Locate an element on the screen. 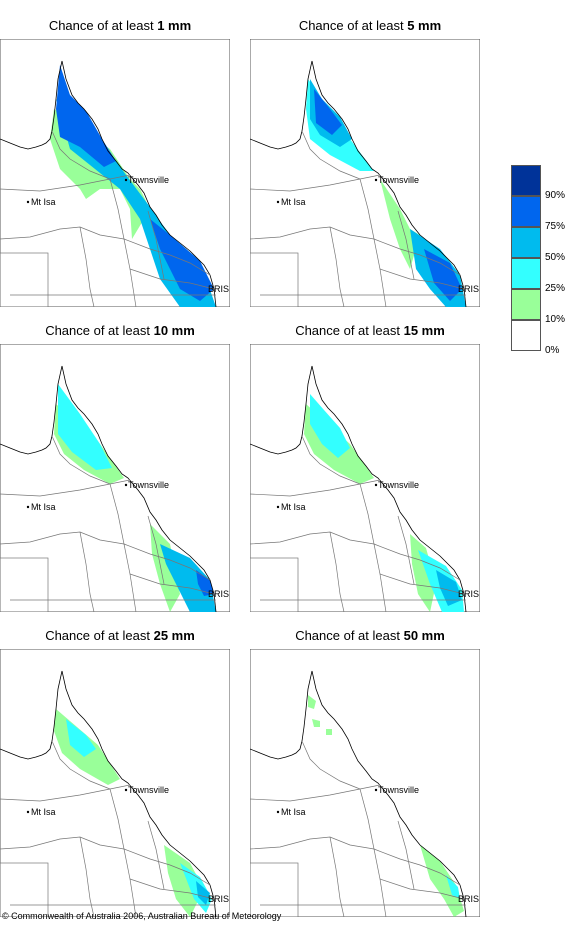 The height and width of the screenshot is (928, 570). map-panel-2: Chance of at least 5 mm is located at coordinates (370, 168).